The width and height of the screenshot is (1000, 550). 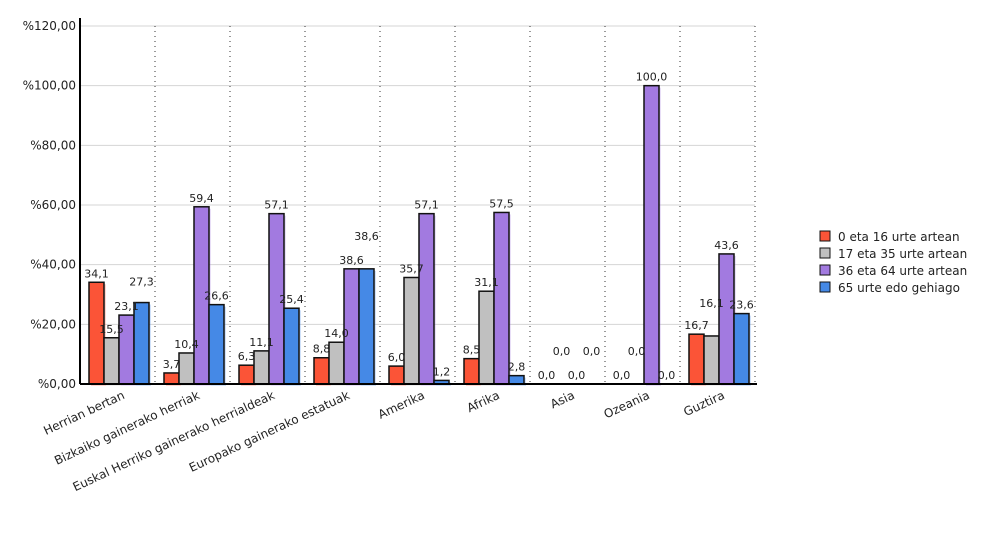 What do you see at coordinates (517, 367) in the screenshot?
I see `data-label: 2,8` at bounding box center [517, 367].